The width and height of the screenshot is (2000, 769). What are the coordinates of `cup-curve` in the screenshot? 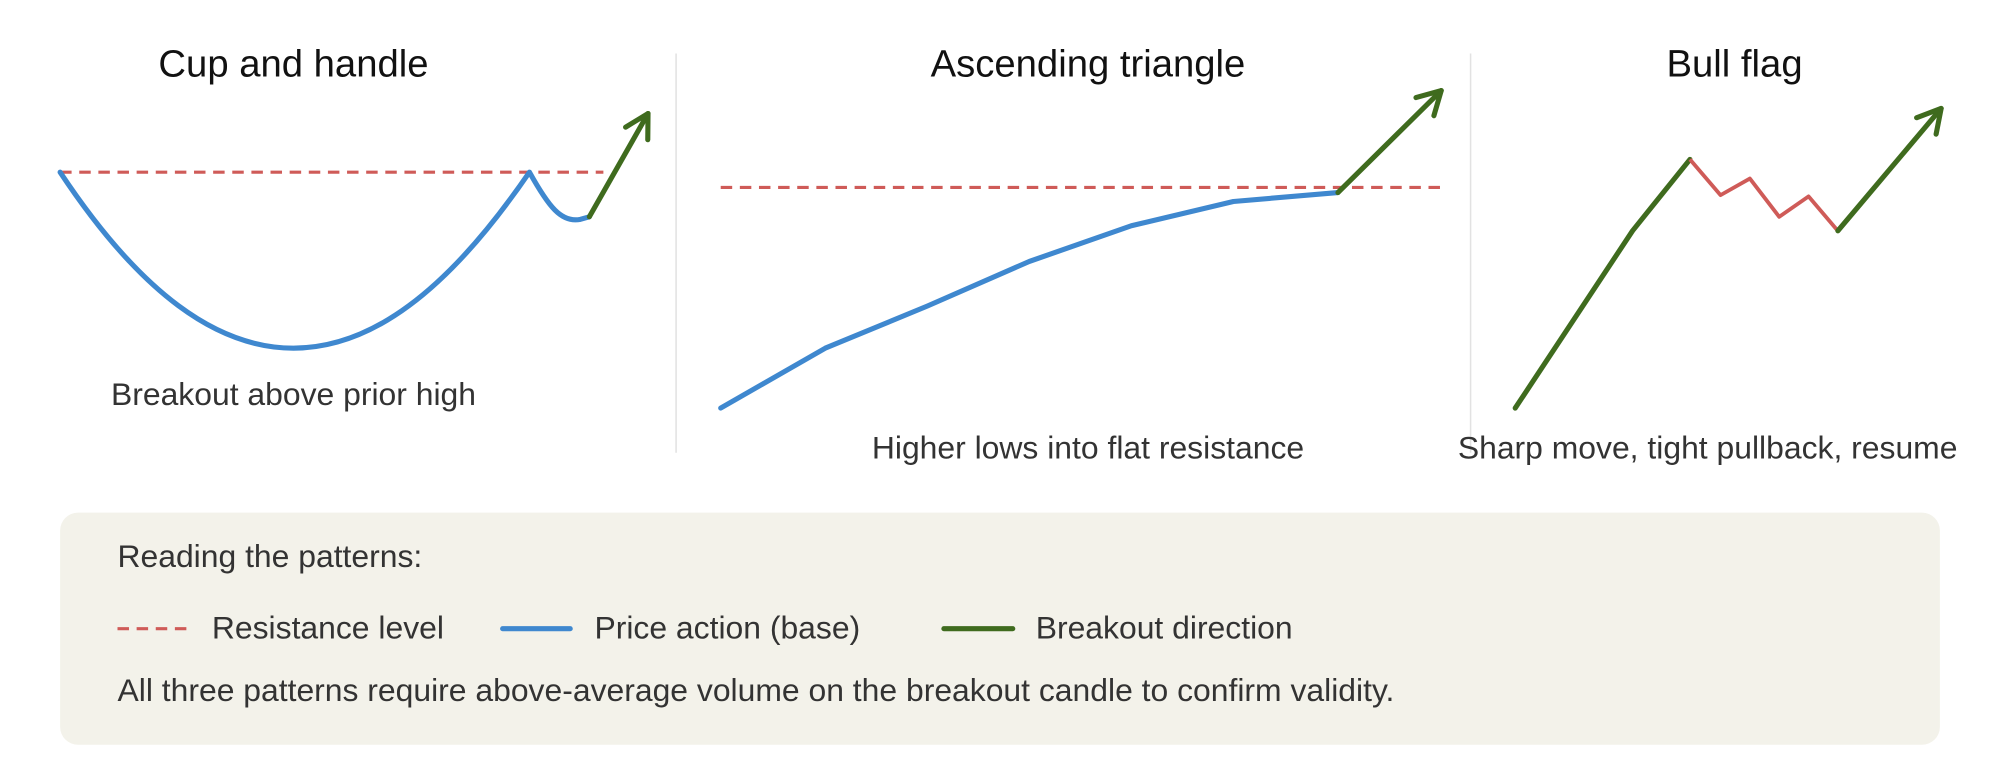 It's located at (324, 260).